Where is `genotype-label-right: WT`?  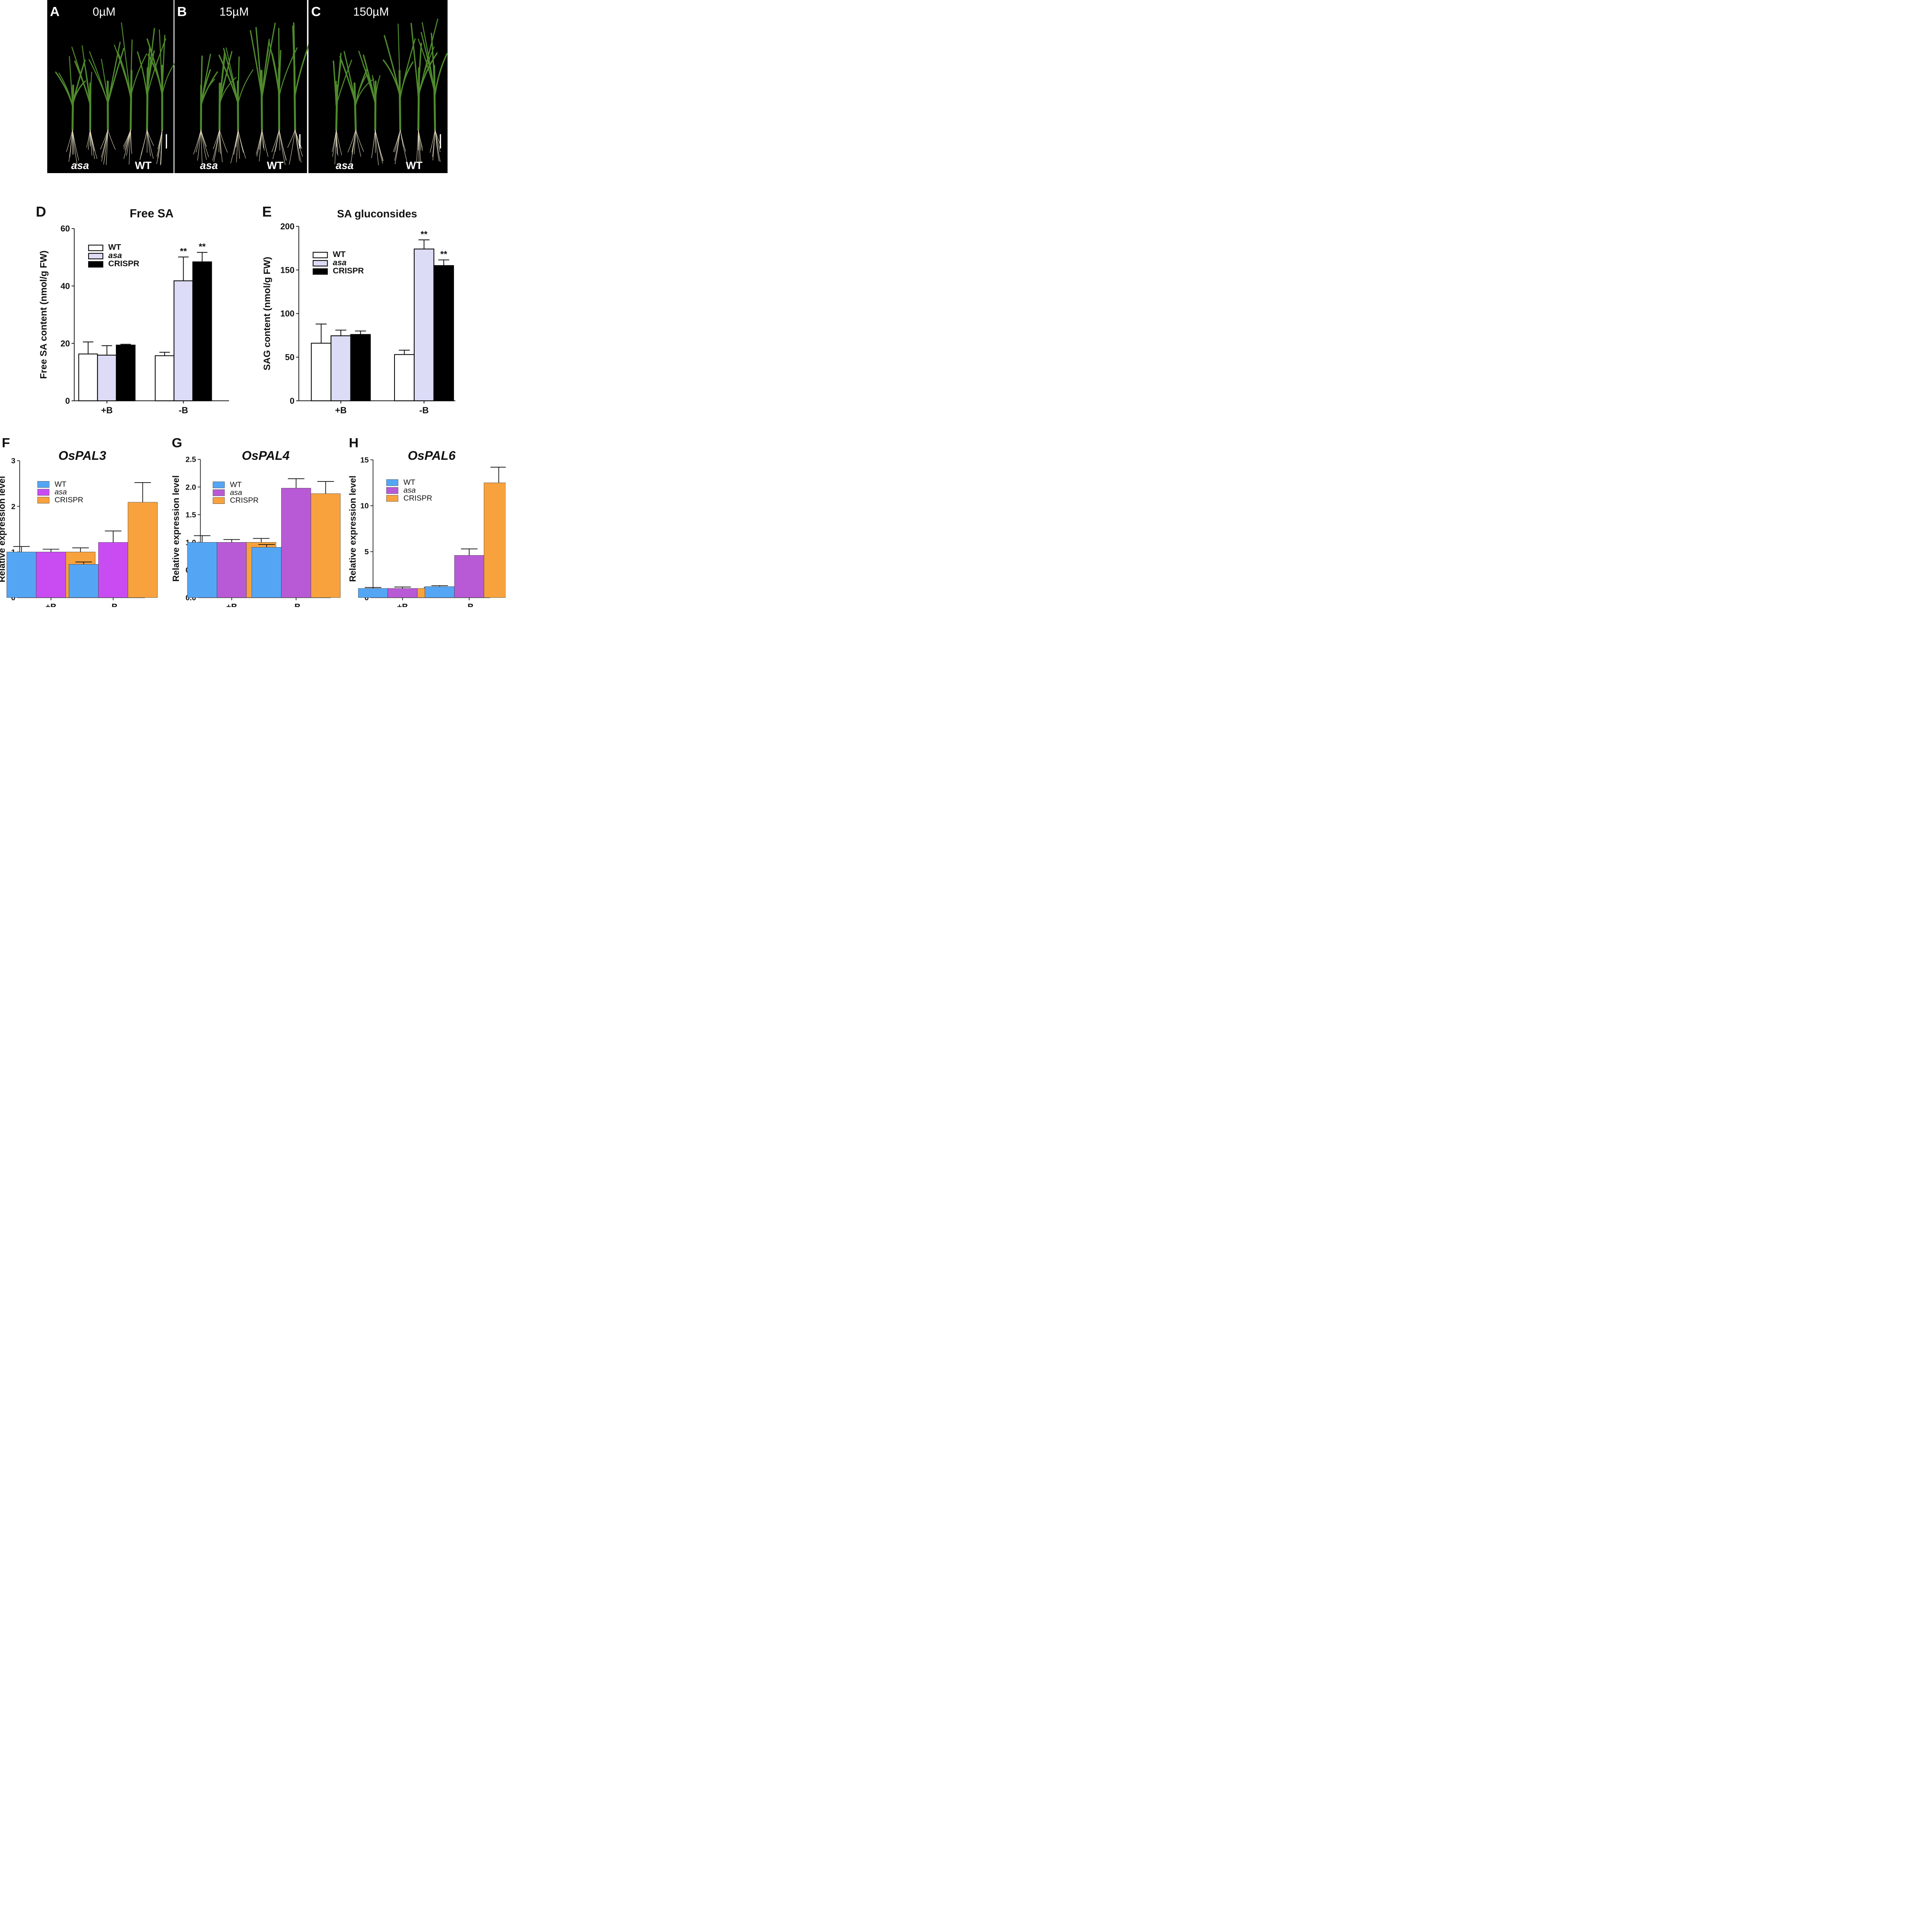
genotype-label-right: WT is located at coordinates (275, 166).